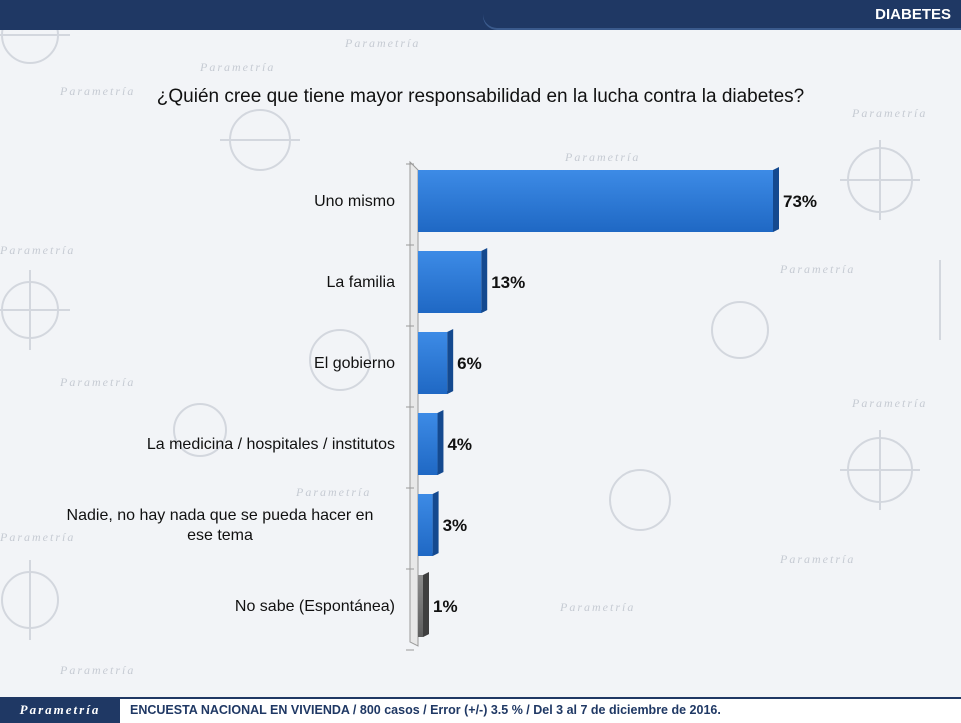 This screenshot has width=961, height=723. Describe the element at coordinates (455, 525) in the screenshot. I see `value-label: 3%` at that location.